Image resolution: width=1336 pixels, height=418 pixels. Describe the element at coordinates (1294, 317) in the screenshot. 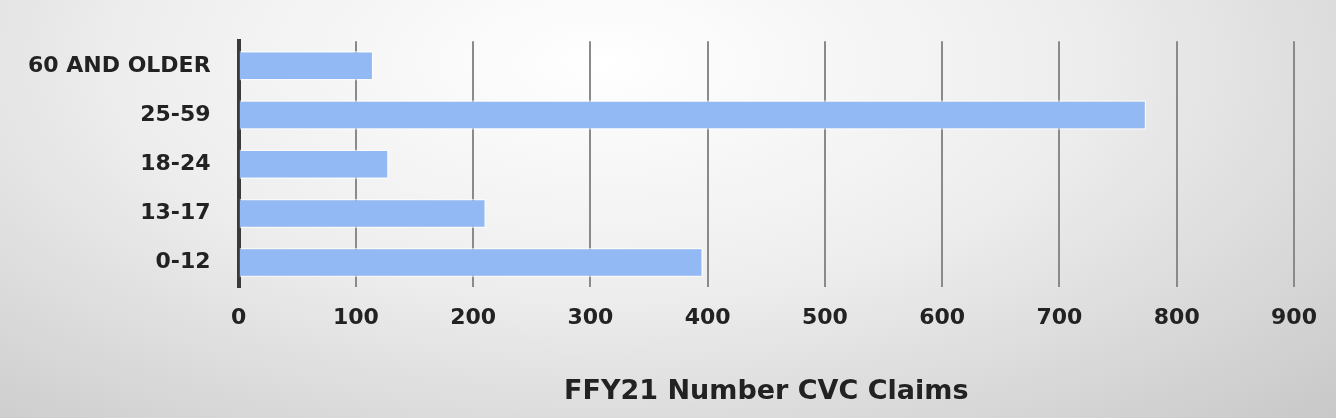

I see `x-tick-label: 900` at that location.